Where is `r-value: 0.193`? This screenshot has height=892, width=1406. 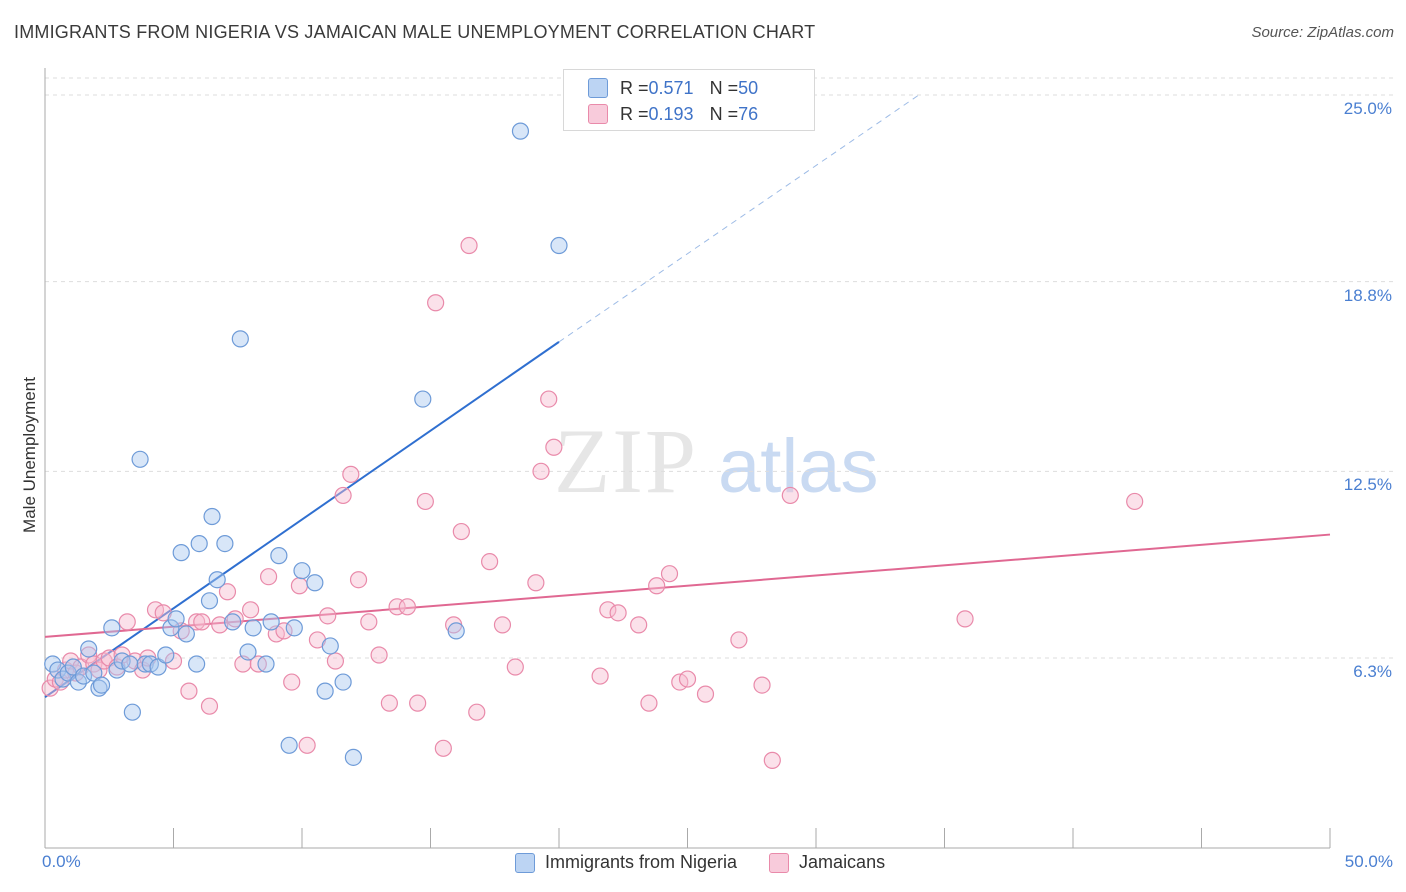 r-value: 0.193 is located at coordinates (671, 113).